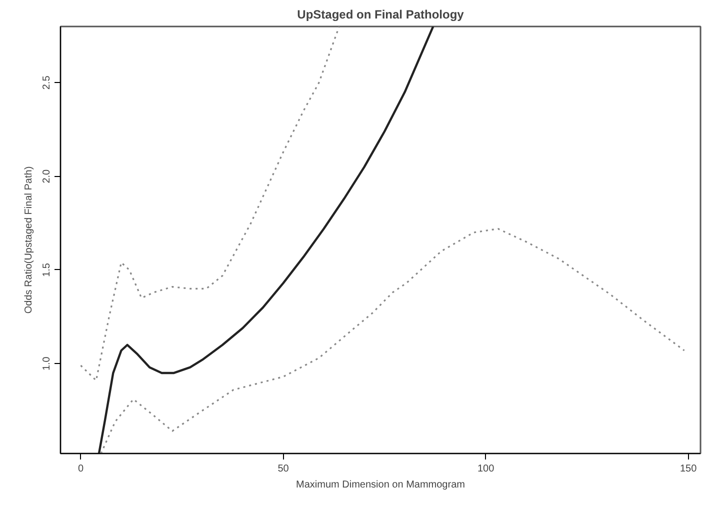  What do you see at coordinates (47, 82) in the screenshot?
I see `y-tick-label: 2.5` at bounding box center [47, 82].